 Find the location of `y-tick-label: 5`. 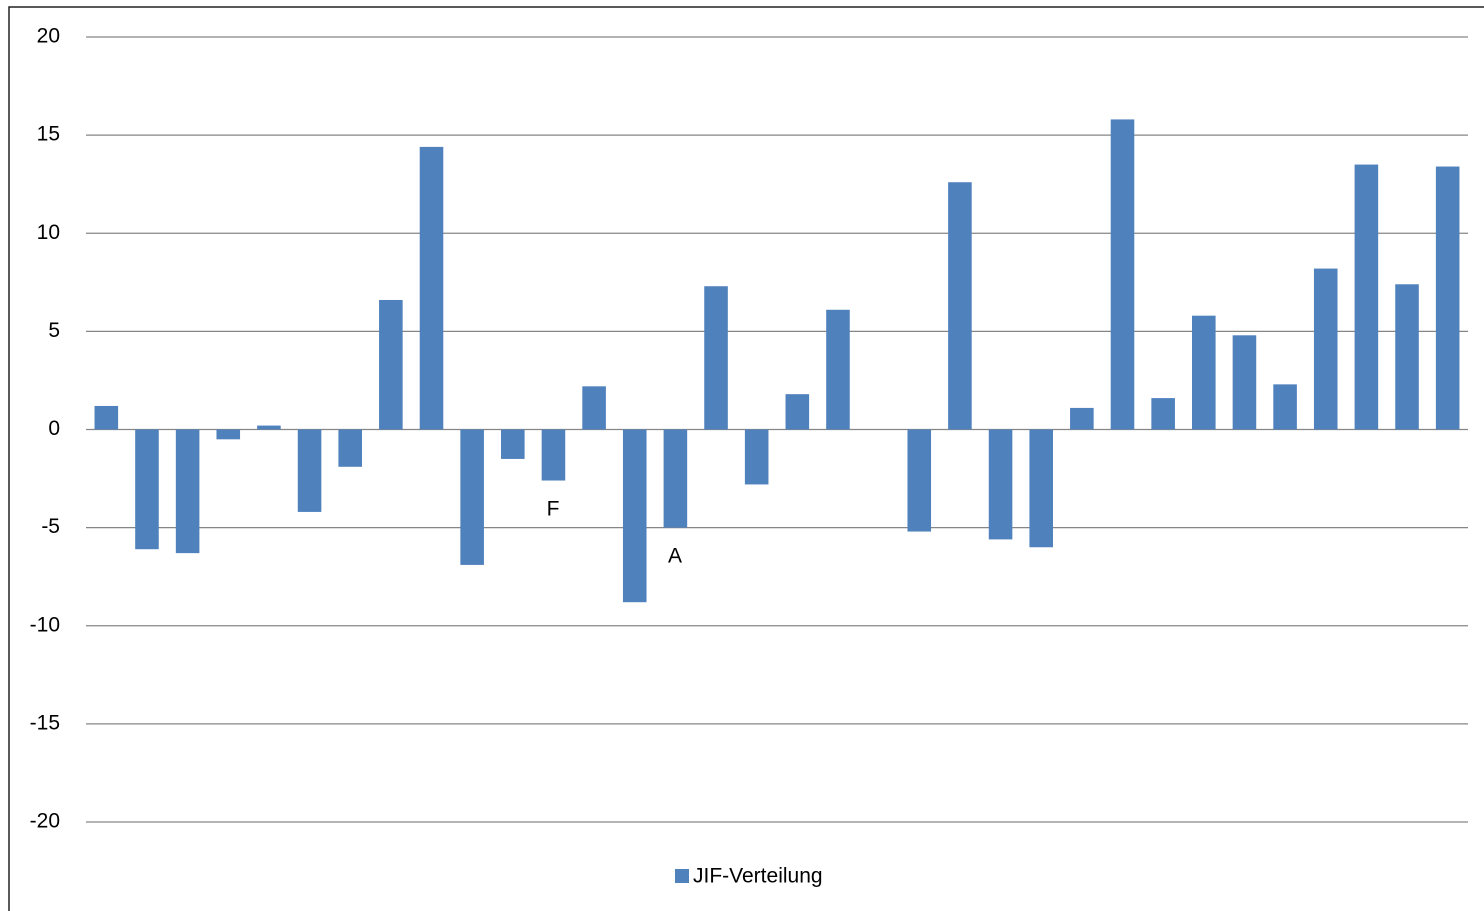

y-tick-label: 5 is located at coordinates (54, 330).